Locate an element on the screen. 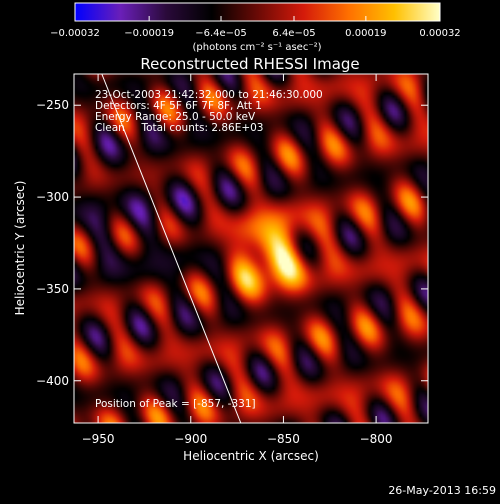 The height and width of the screenshot is (504, 500). colorbar-frame is located at coordinates (257, 12).